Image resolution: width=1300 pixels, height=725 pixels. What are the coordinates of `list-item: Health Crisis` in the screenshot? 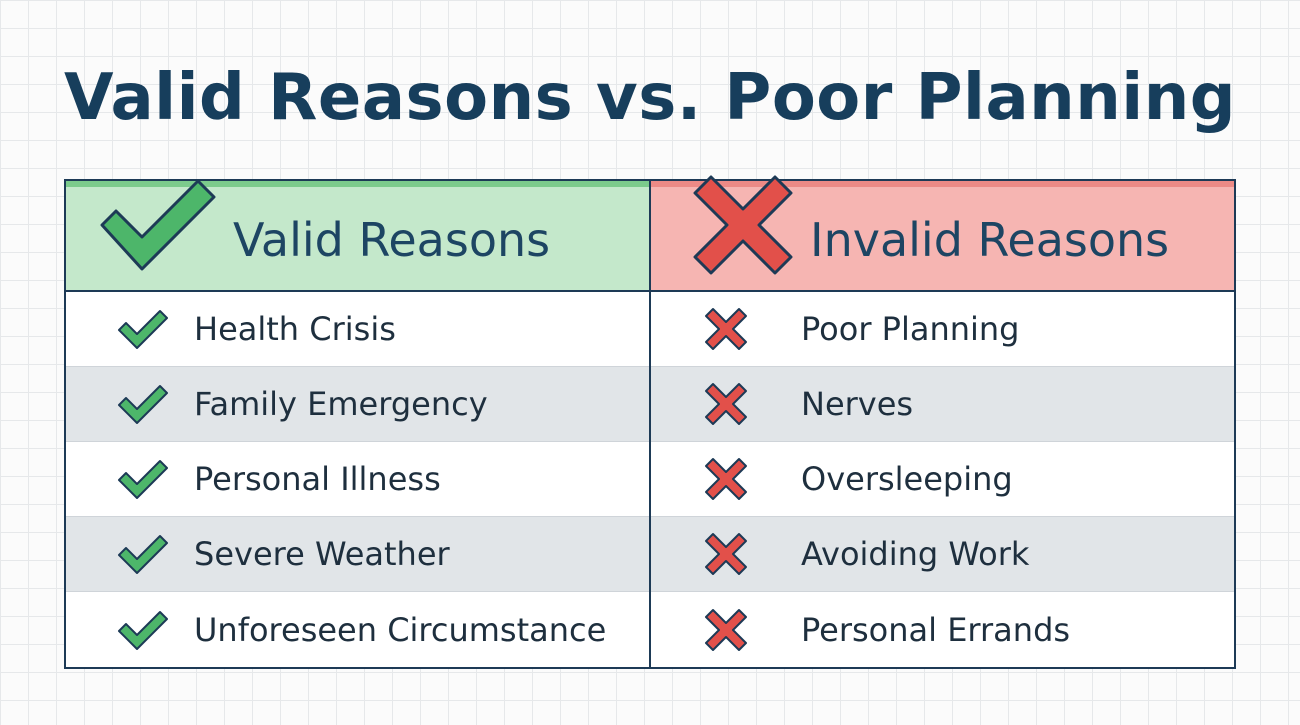 It's located at (357, 329).